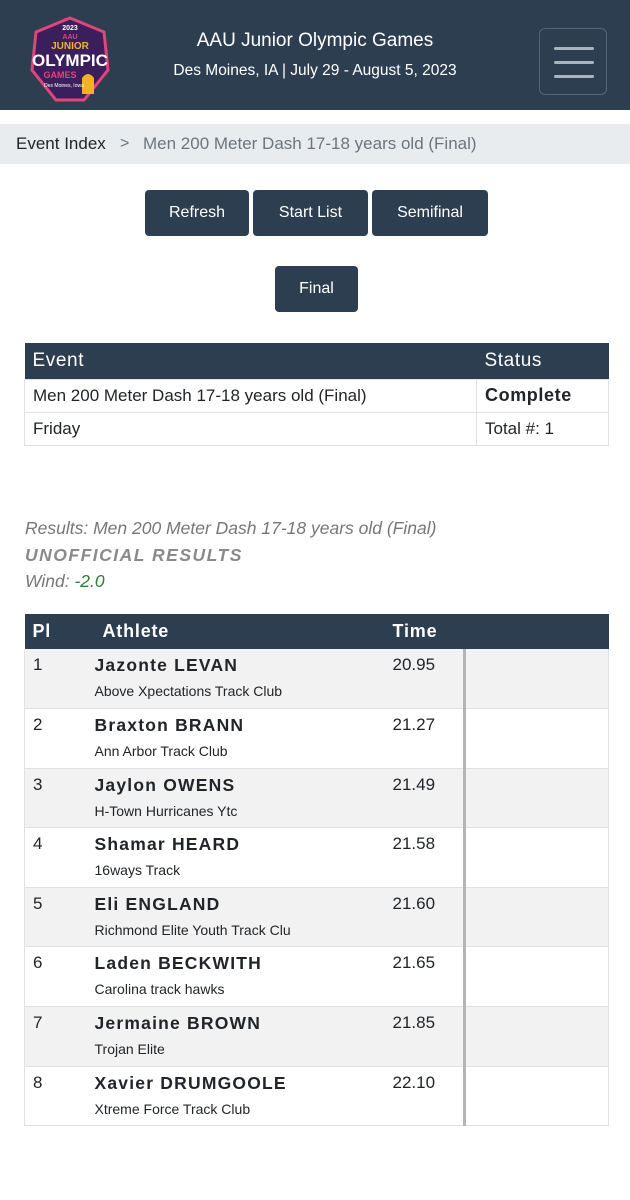  Describe the element at coordinates (59, 75) in the screenshot. I see `svg-text: GAMES` at that location.